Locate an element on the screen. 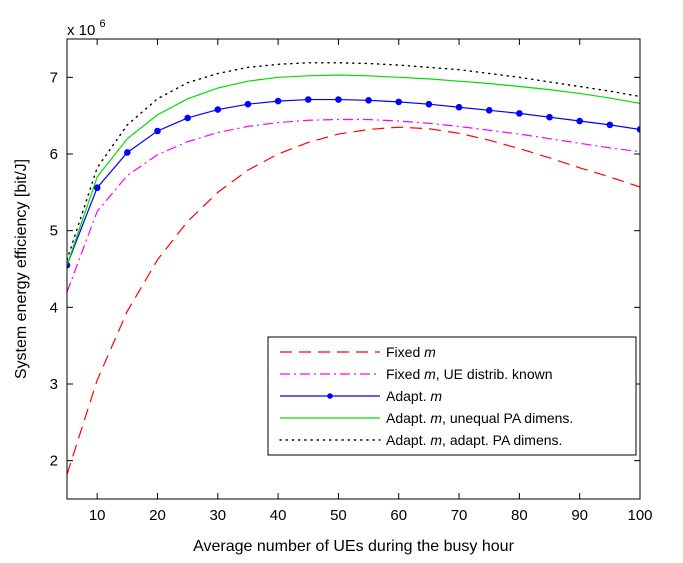 This screenshot has width=683, height=563. legend-label: Fixed m, UE distrib. known is located at coordinates (469, 374).